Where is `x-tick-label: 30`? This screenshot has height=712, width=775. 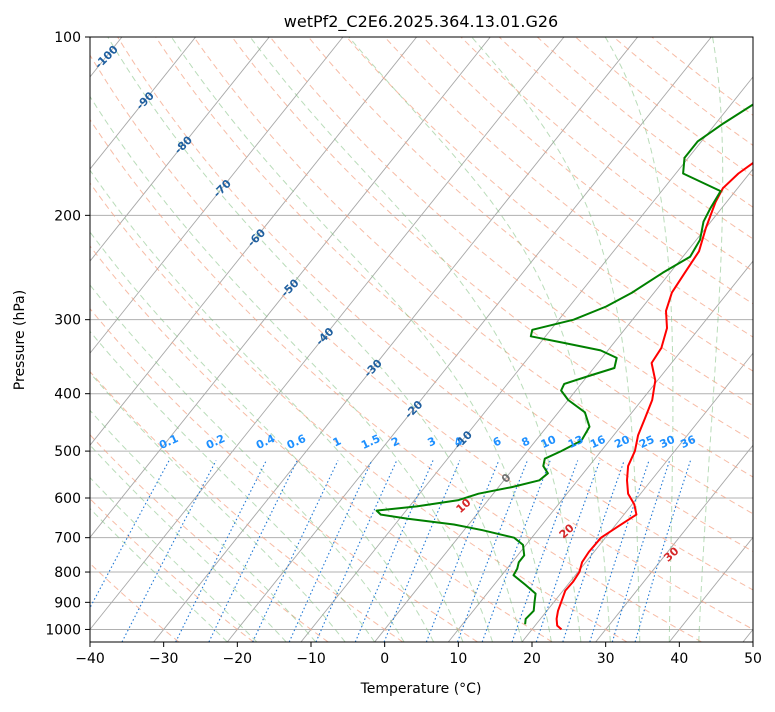
x-tick-label: 30 is located at coordinates (606, 659).